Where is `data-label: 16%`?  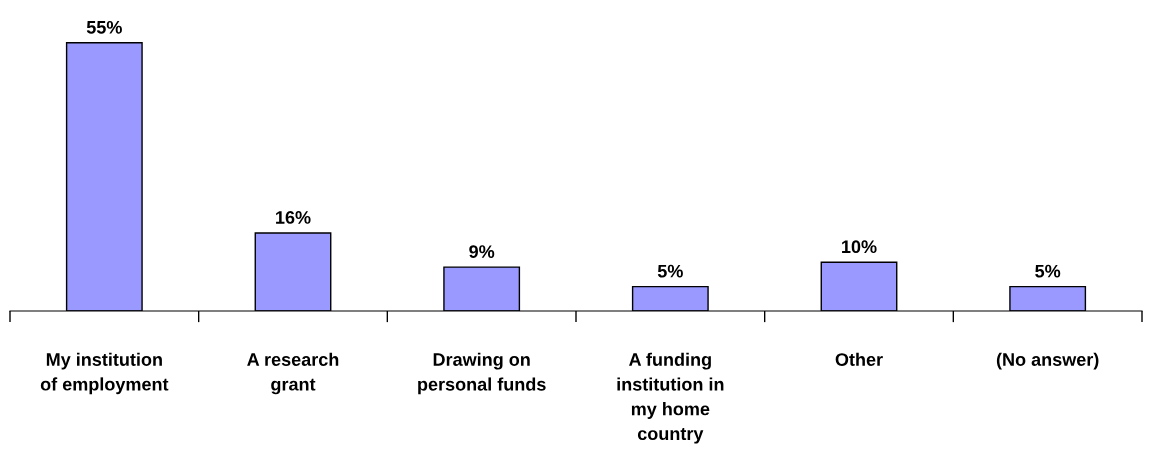 data-label: 16% is located at coordinates (293, 217).